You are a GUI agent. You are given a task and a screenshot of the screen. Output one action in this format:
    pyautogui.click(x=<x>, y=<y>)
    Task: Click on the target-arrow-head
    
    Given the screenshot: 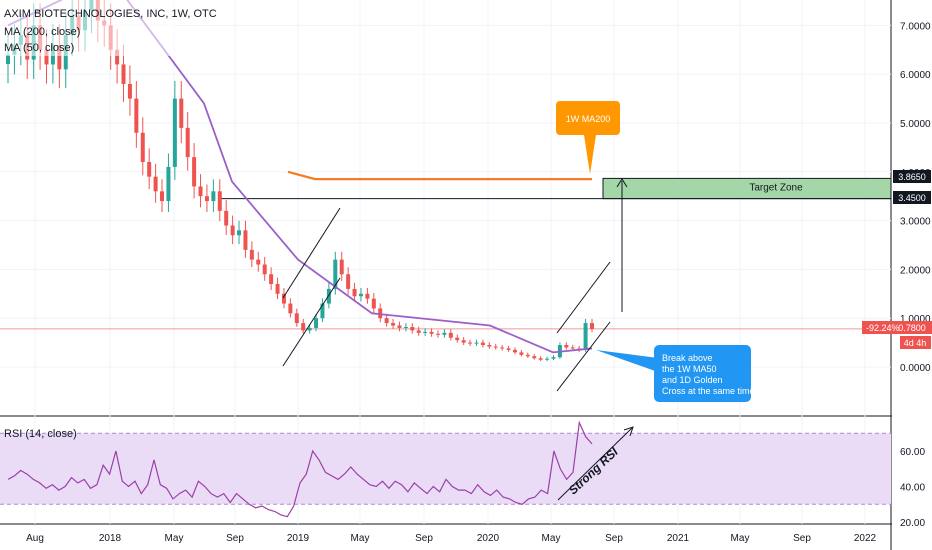 What is the action you would take?
    pyautogui.click(x=622, y=183)
    